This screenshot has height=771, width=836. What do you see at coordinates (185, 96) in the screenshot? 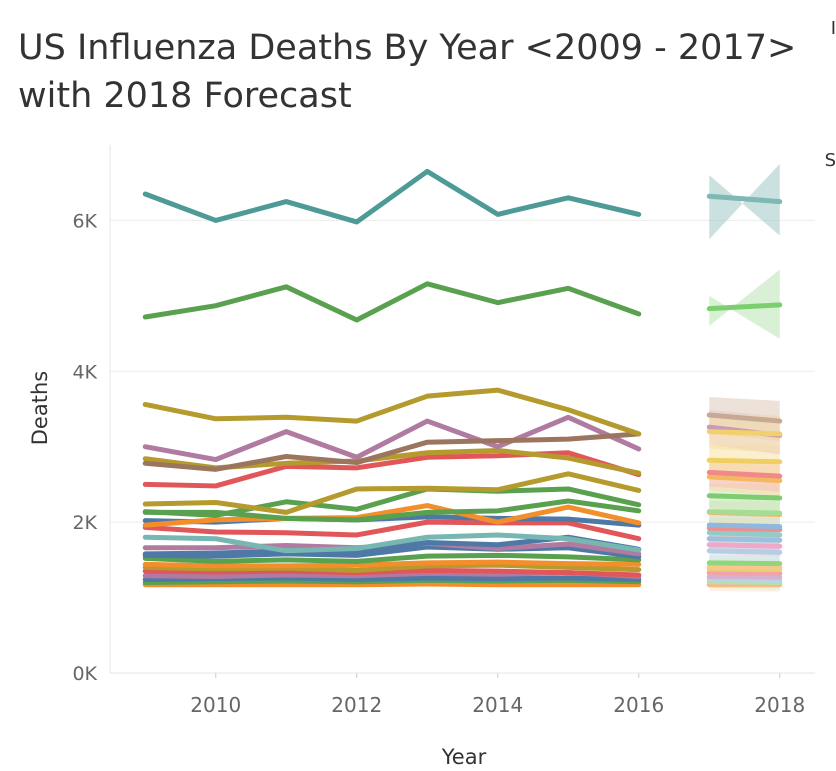
I see `chart-title-line-2: with 2018 Forecast` at bounding box center [185, 96].